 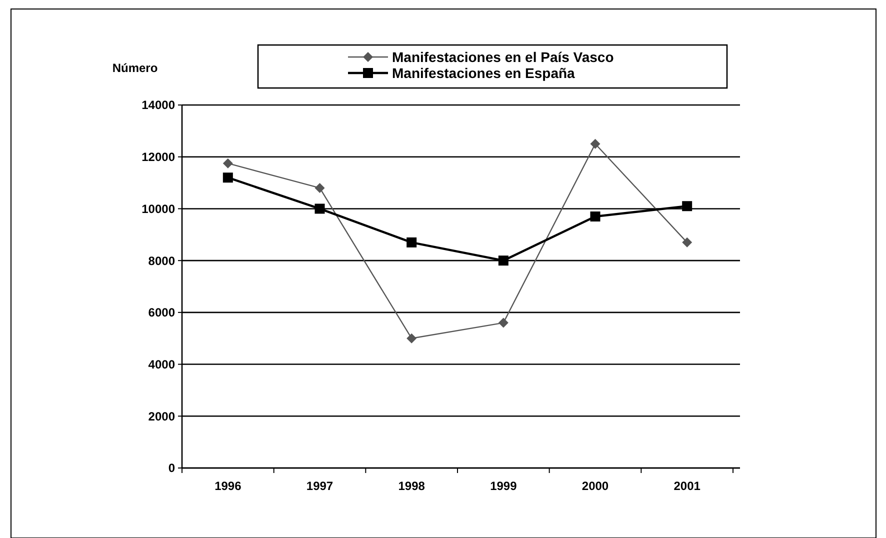 I want to click on x-tick-label: 1998, so click(x=412, y=486).